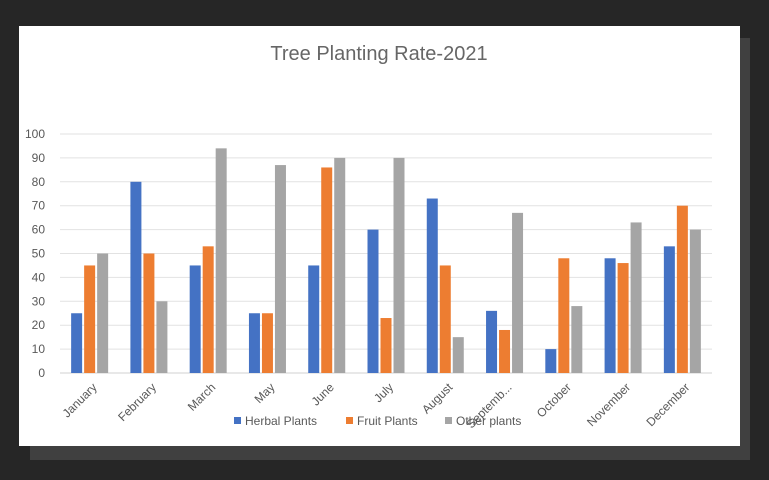  Describe the element at coordinates (39, 349) in the screenshot. I see `y-tick-label: 10` at that location.